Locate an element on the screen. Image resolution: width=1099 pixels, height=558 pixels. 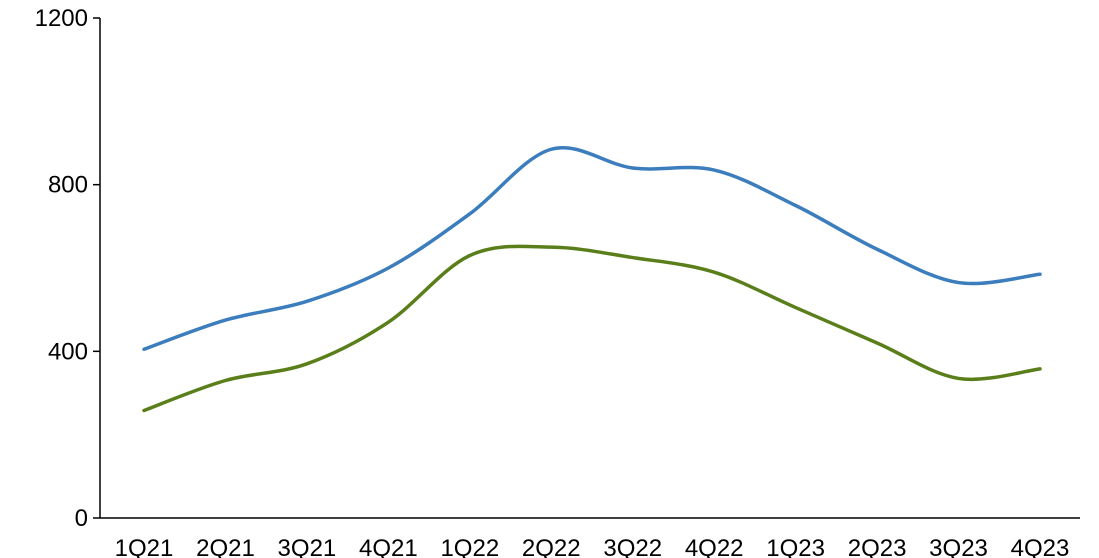
x-tick-label: 3Q21 is located at coordinates (307, 546).